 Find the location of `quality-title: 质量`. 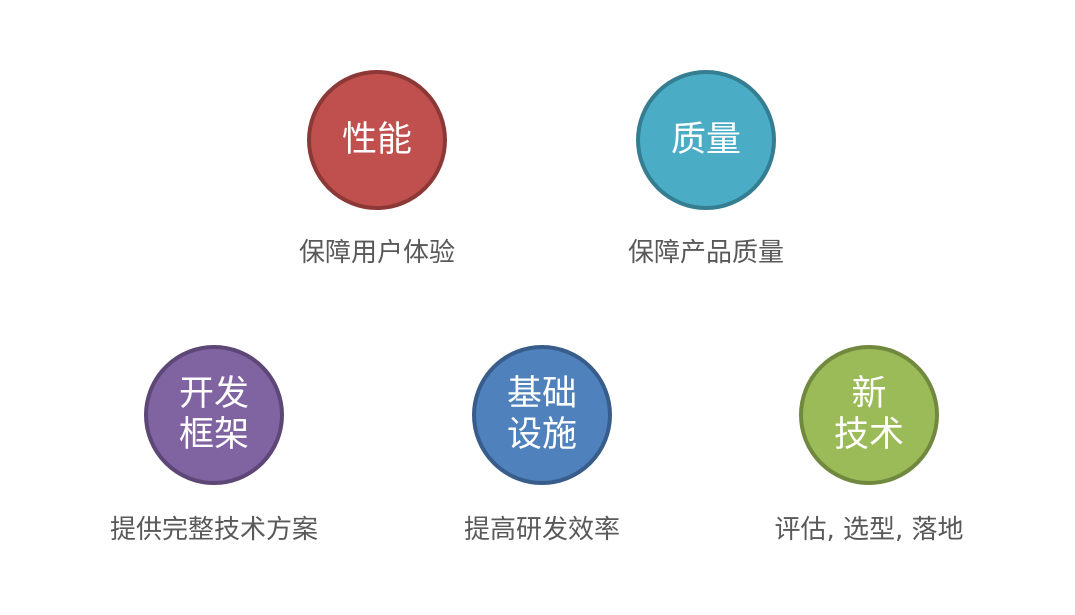

quality-title: 质量 is located at coordinates (705, 139).